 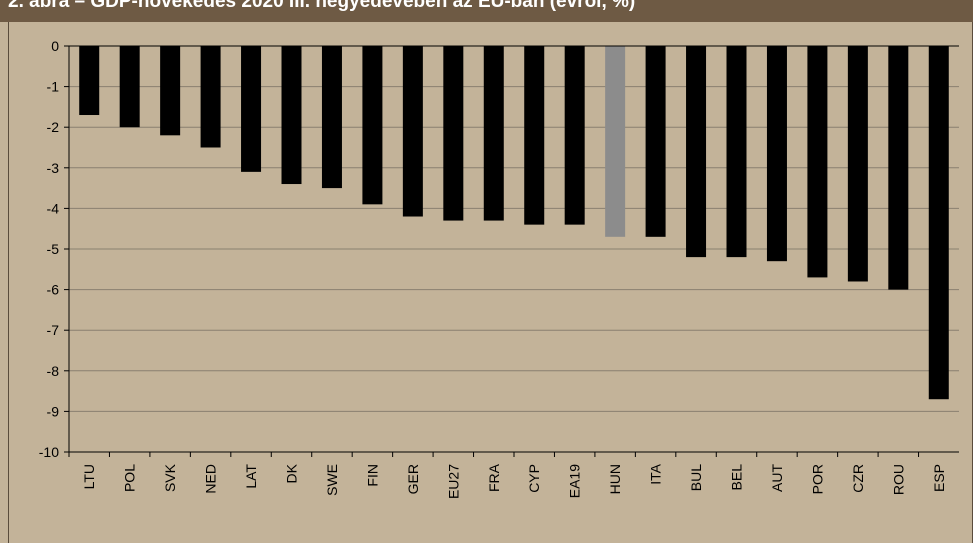 What do you see at coordinates (777, 478) in the screenshot?
I see `x-tick-label: AUT` at bounding box center [777, 478].